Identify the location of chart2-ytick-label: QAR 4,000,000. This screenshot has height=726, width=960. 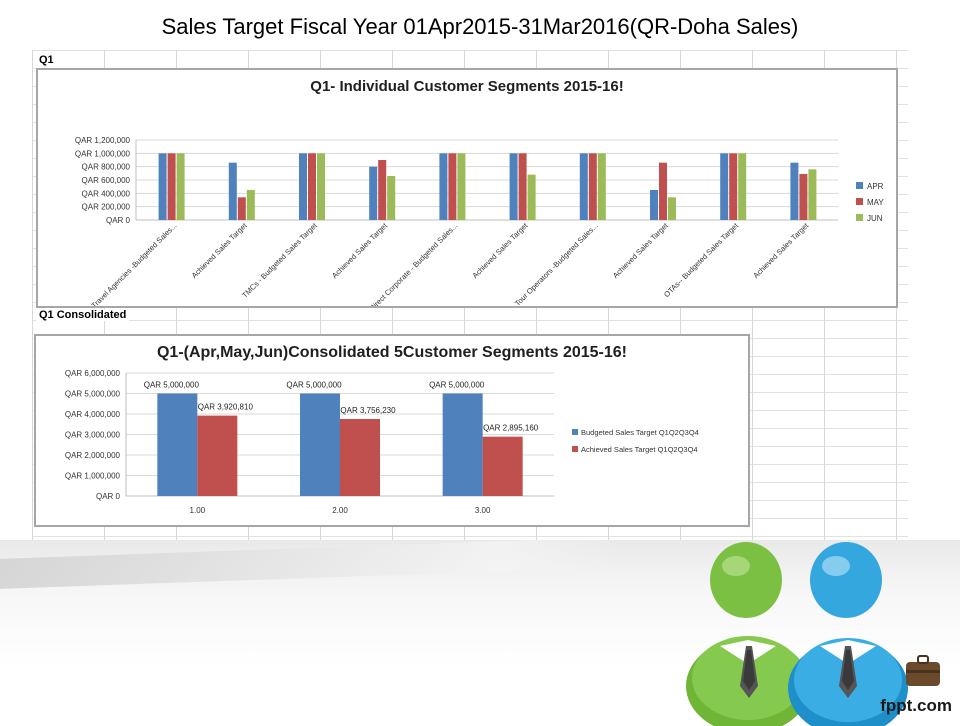
(93, 414).